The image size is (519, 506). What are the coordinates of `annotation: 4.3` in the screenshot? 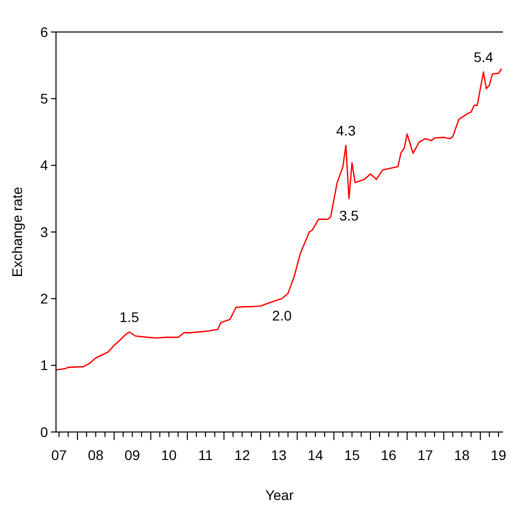 It's located at (346, 130).